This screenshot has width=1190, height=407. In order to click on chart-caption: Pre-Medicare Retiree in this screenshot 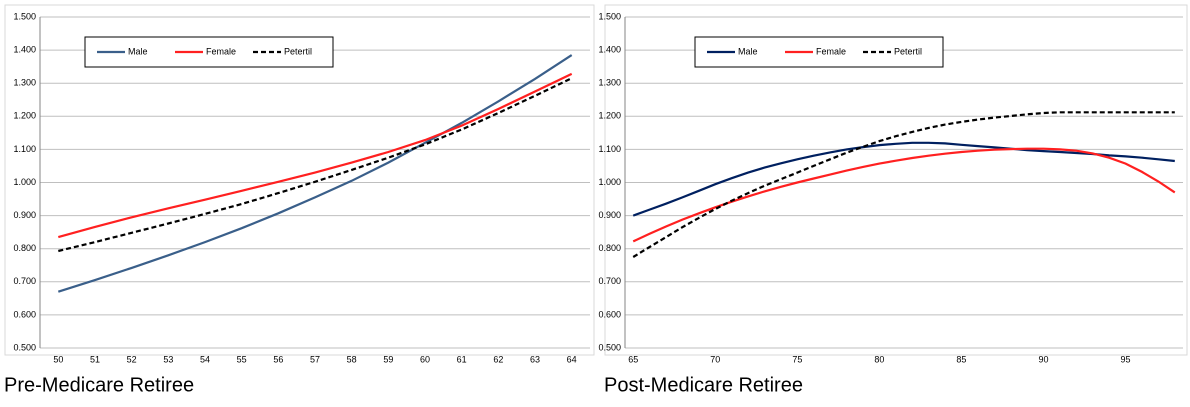, I will do `click(99, 385)`.